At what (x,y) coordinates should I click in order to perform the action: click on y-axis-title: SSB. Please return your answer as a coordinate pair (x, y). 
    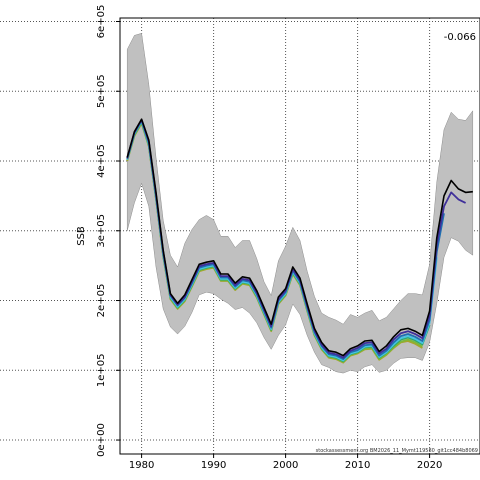
    Looking at the image, I should click on (81, 236).